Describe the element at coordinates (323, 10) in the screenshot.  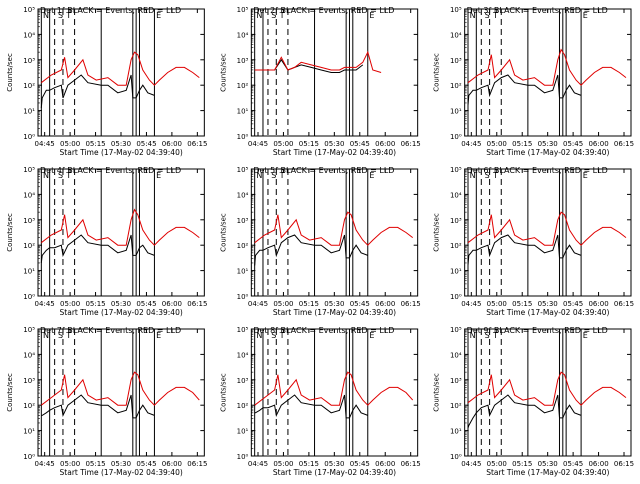
I see `chart-title: Det 2f BLACK = Events, RED = LLD` at that location.